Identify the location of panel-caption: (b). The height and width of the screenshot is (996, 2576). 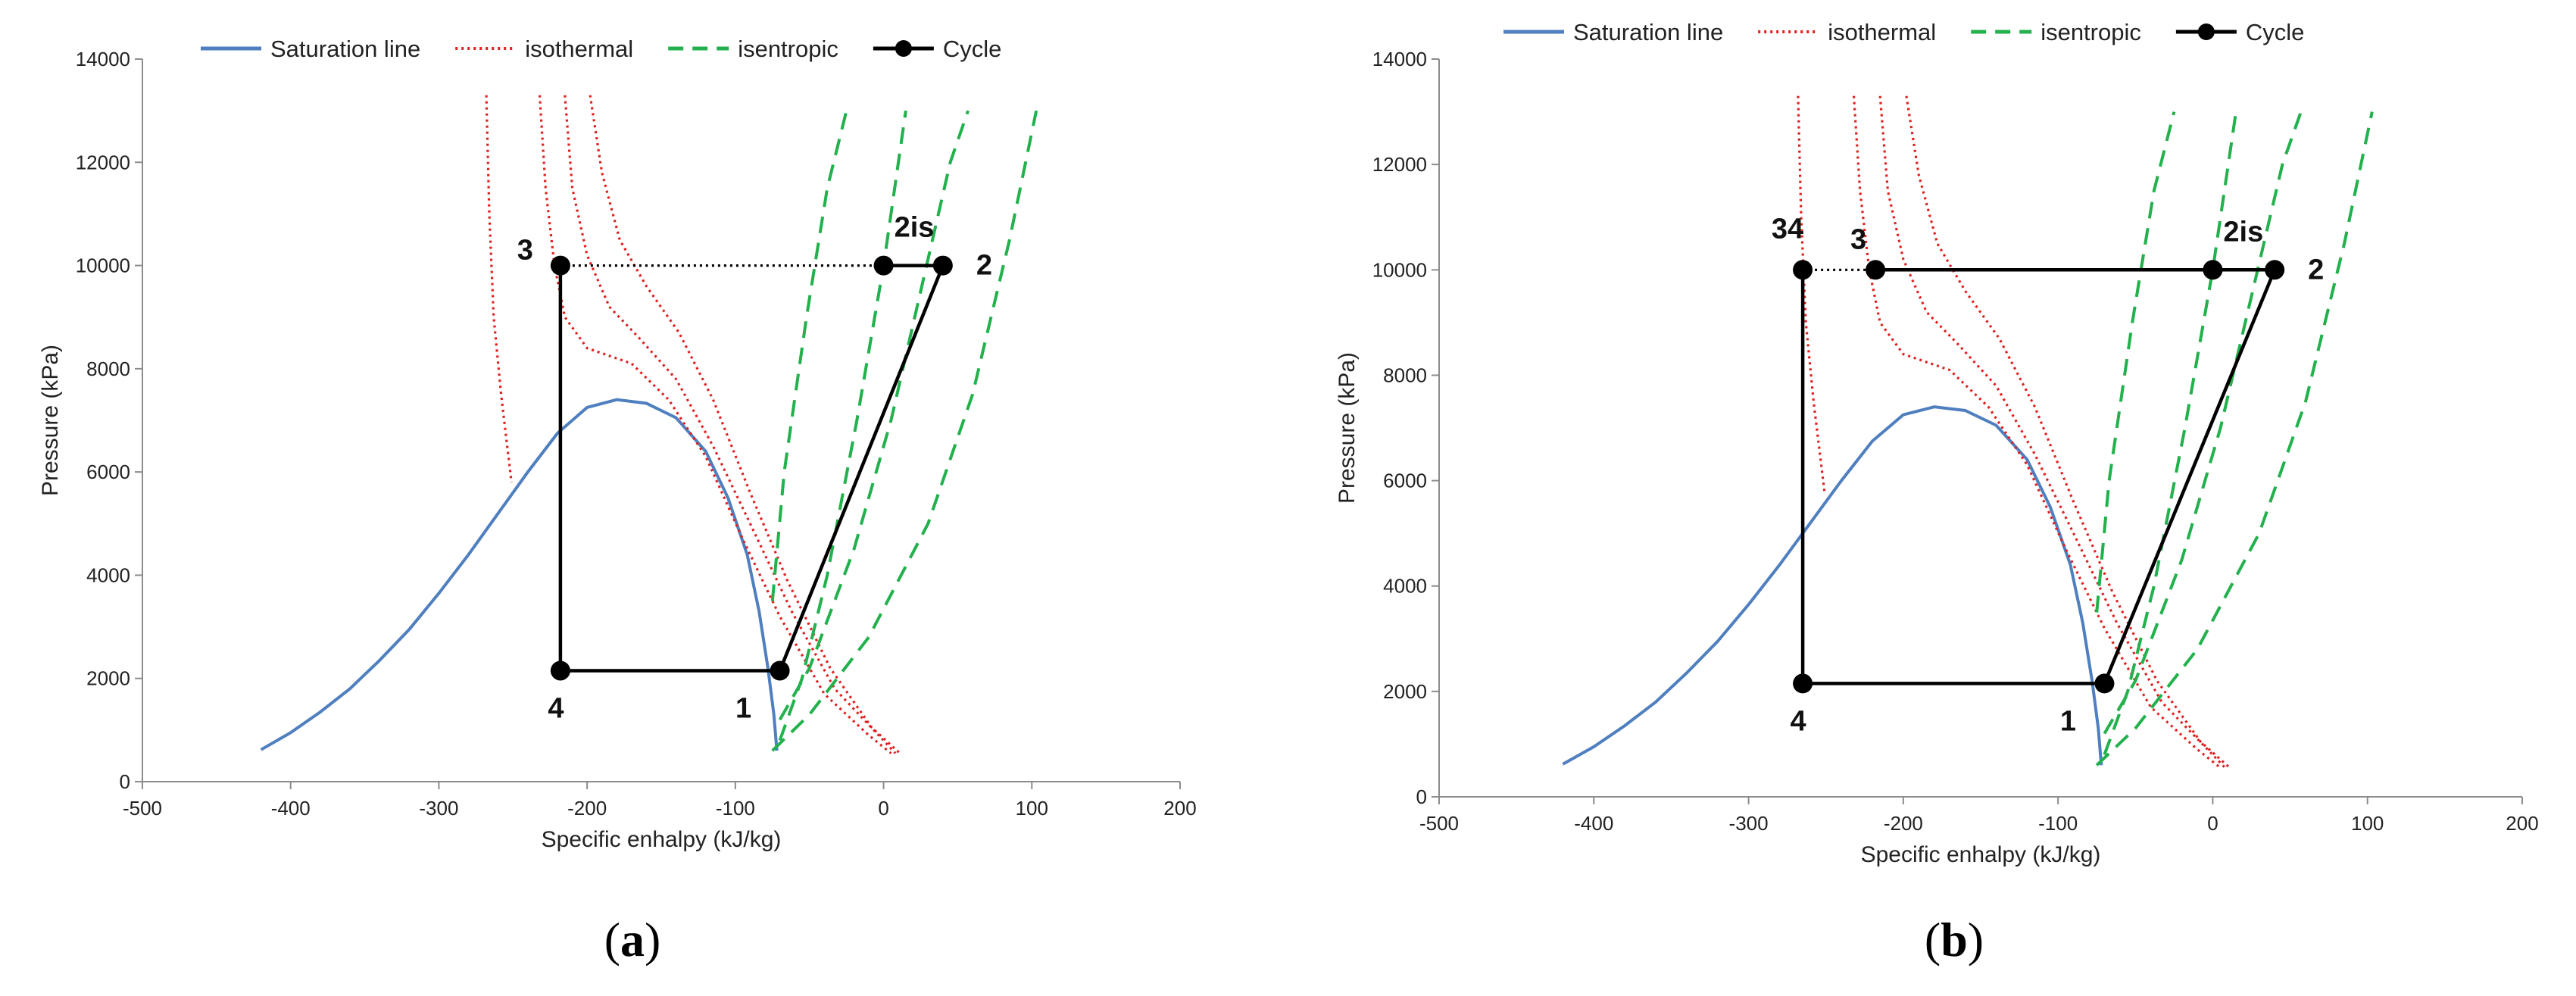
(1955, 939).